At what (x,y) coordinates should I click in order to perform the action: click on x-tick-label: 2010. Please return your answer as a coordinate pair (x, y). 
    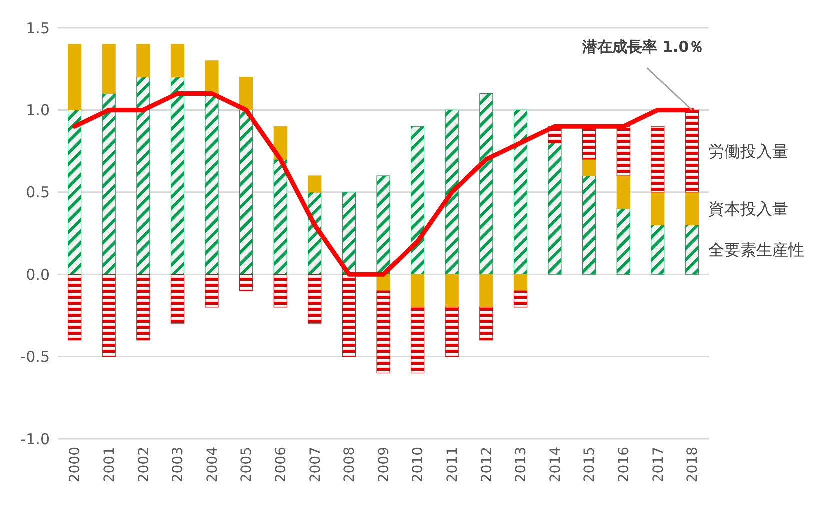
    Looking at the image, I should click on (418, 465).